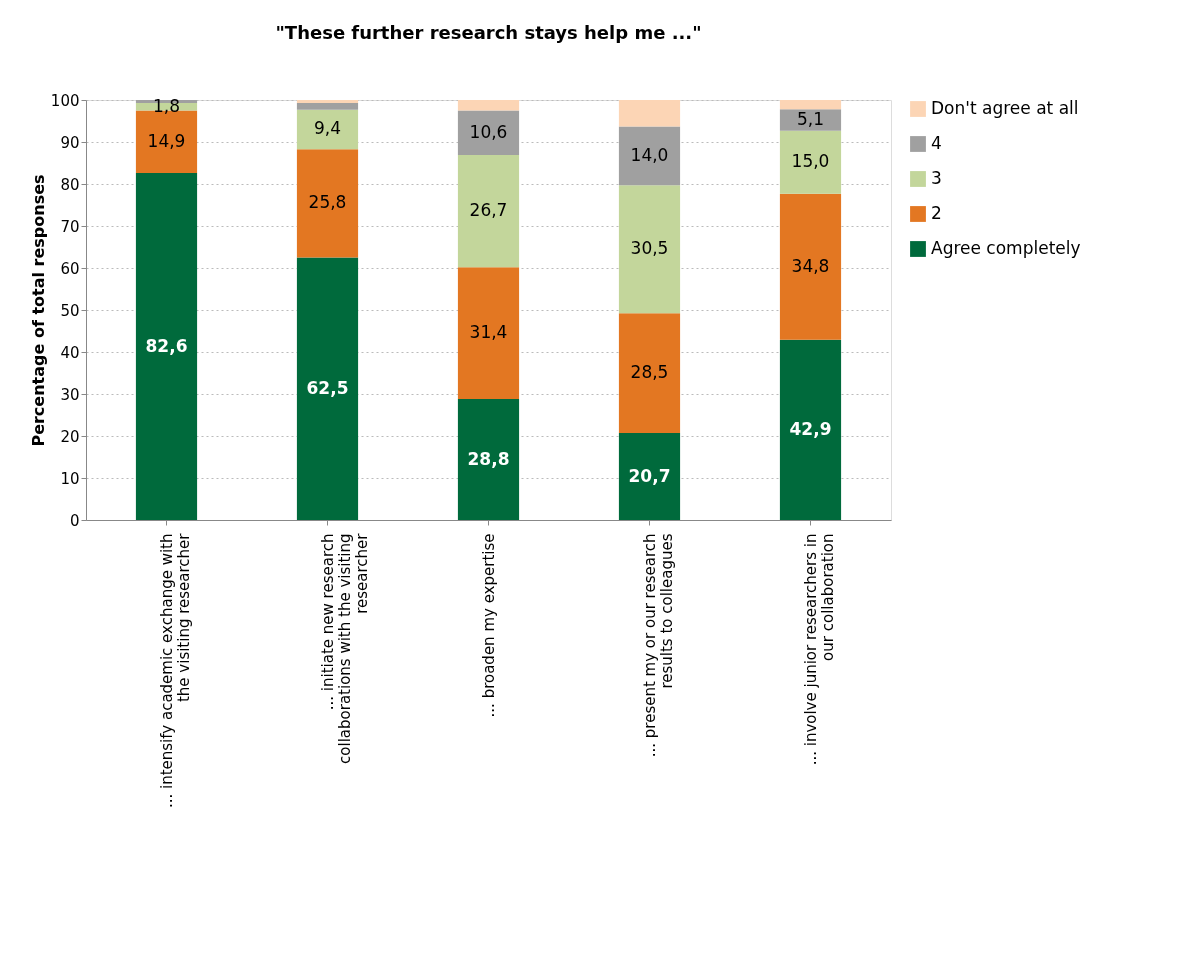 The width and height of the screenshot is (1197, 979). I want to click on data-label: 15,0, so click(810, 161).